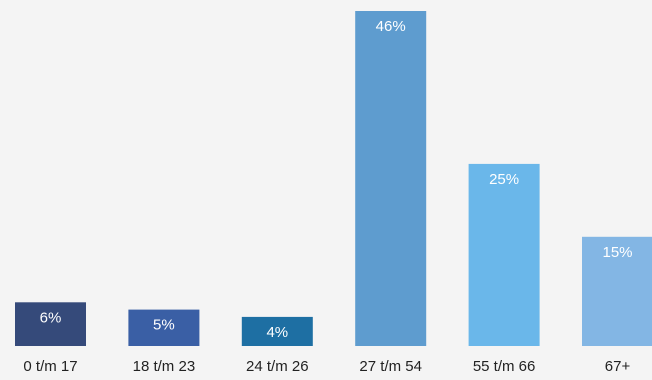 The image size is (652, 380). I want to click on bar-value-label-2: 4%, so click(277, 332).